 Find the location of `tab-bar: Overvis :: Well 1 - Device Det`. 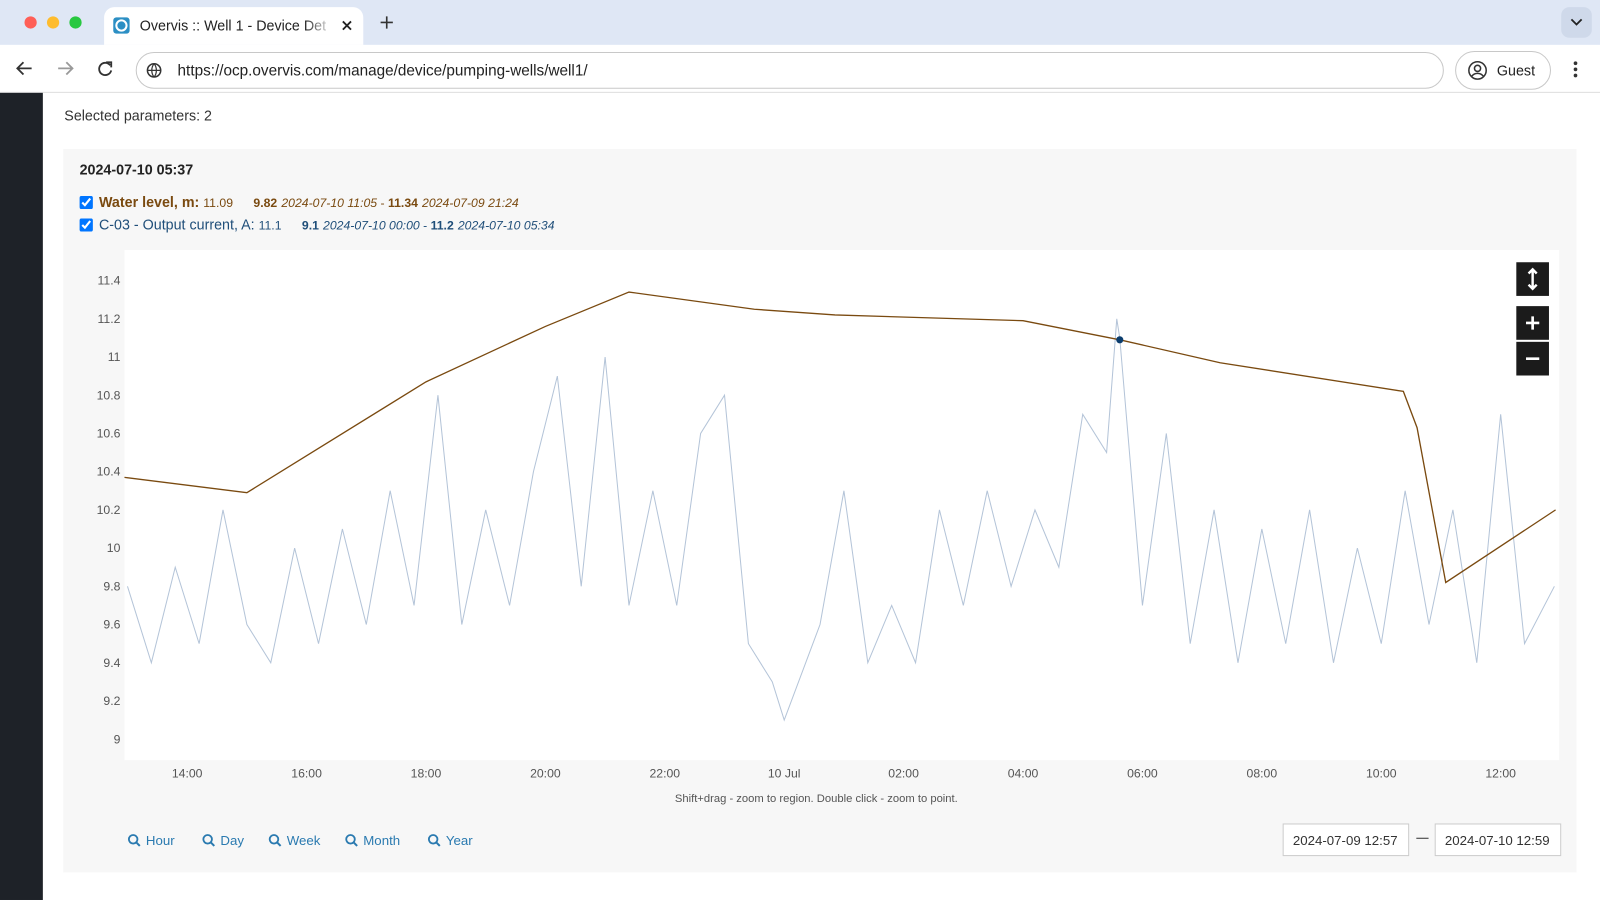

tab-bar: Overvis :: Well 1 - Device Det is located at coordinates (800, 22).